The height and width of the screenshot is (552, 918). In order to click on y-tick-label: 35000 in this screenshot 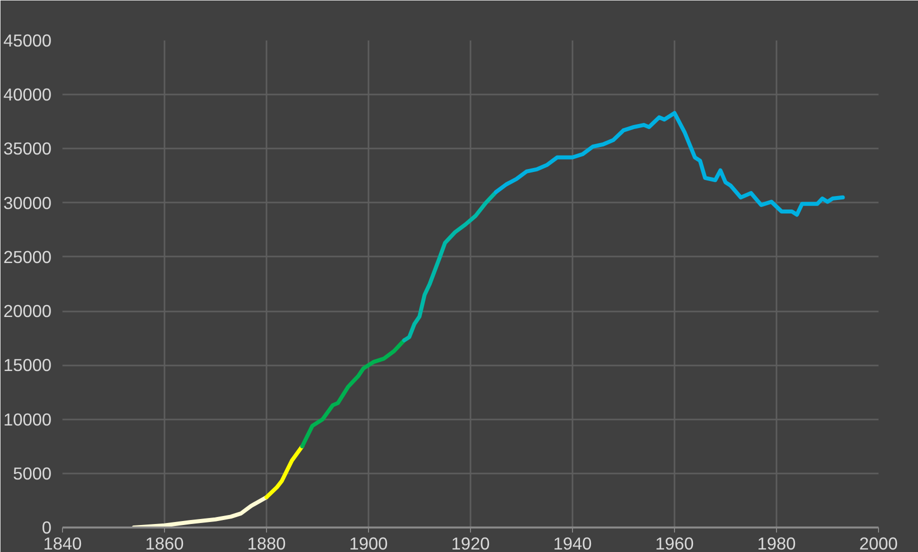, I will do `click(27, 148)`.